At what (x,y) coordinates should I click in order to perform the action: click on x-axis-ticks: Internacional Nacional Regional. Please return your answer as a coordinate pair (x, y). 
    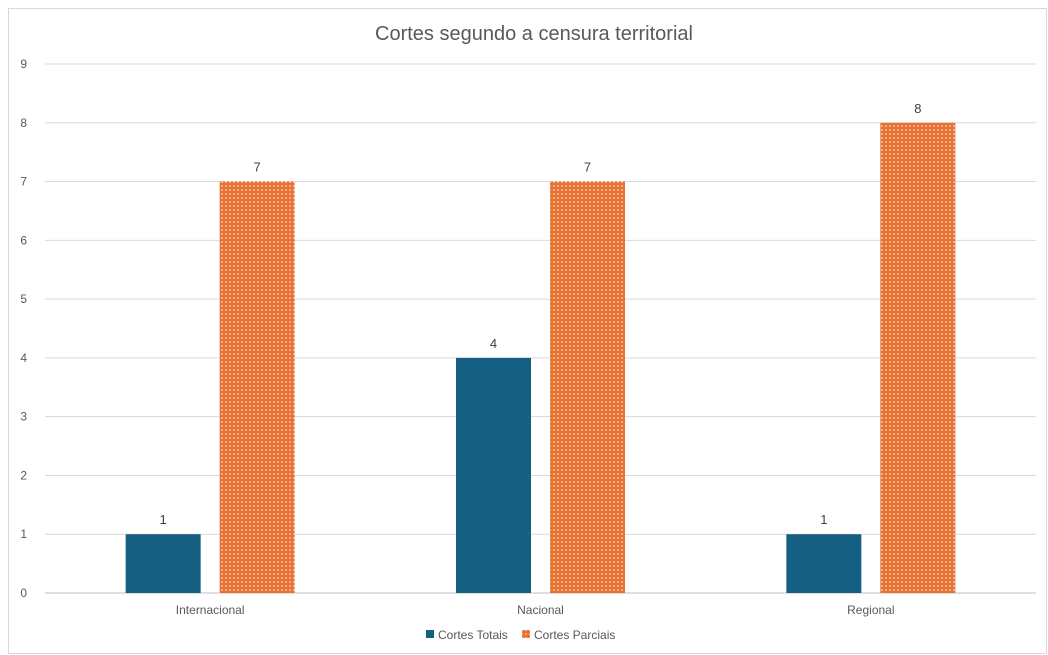
    Looking at the image, I should click on (535, 610).